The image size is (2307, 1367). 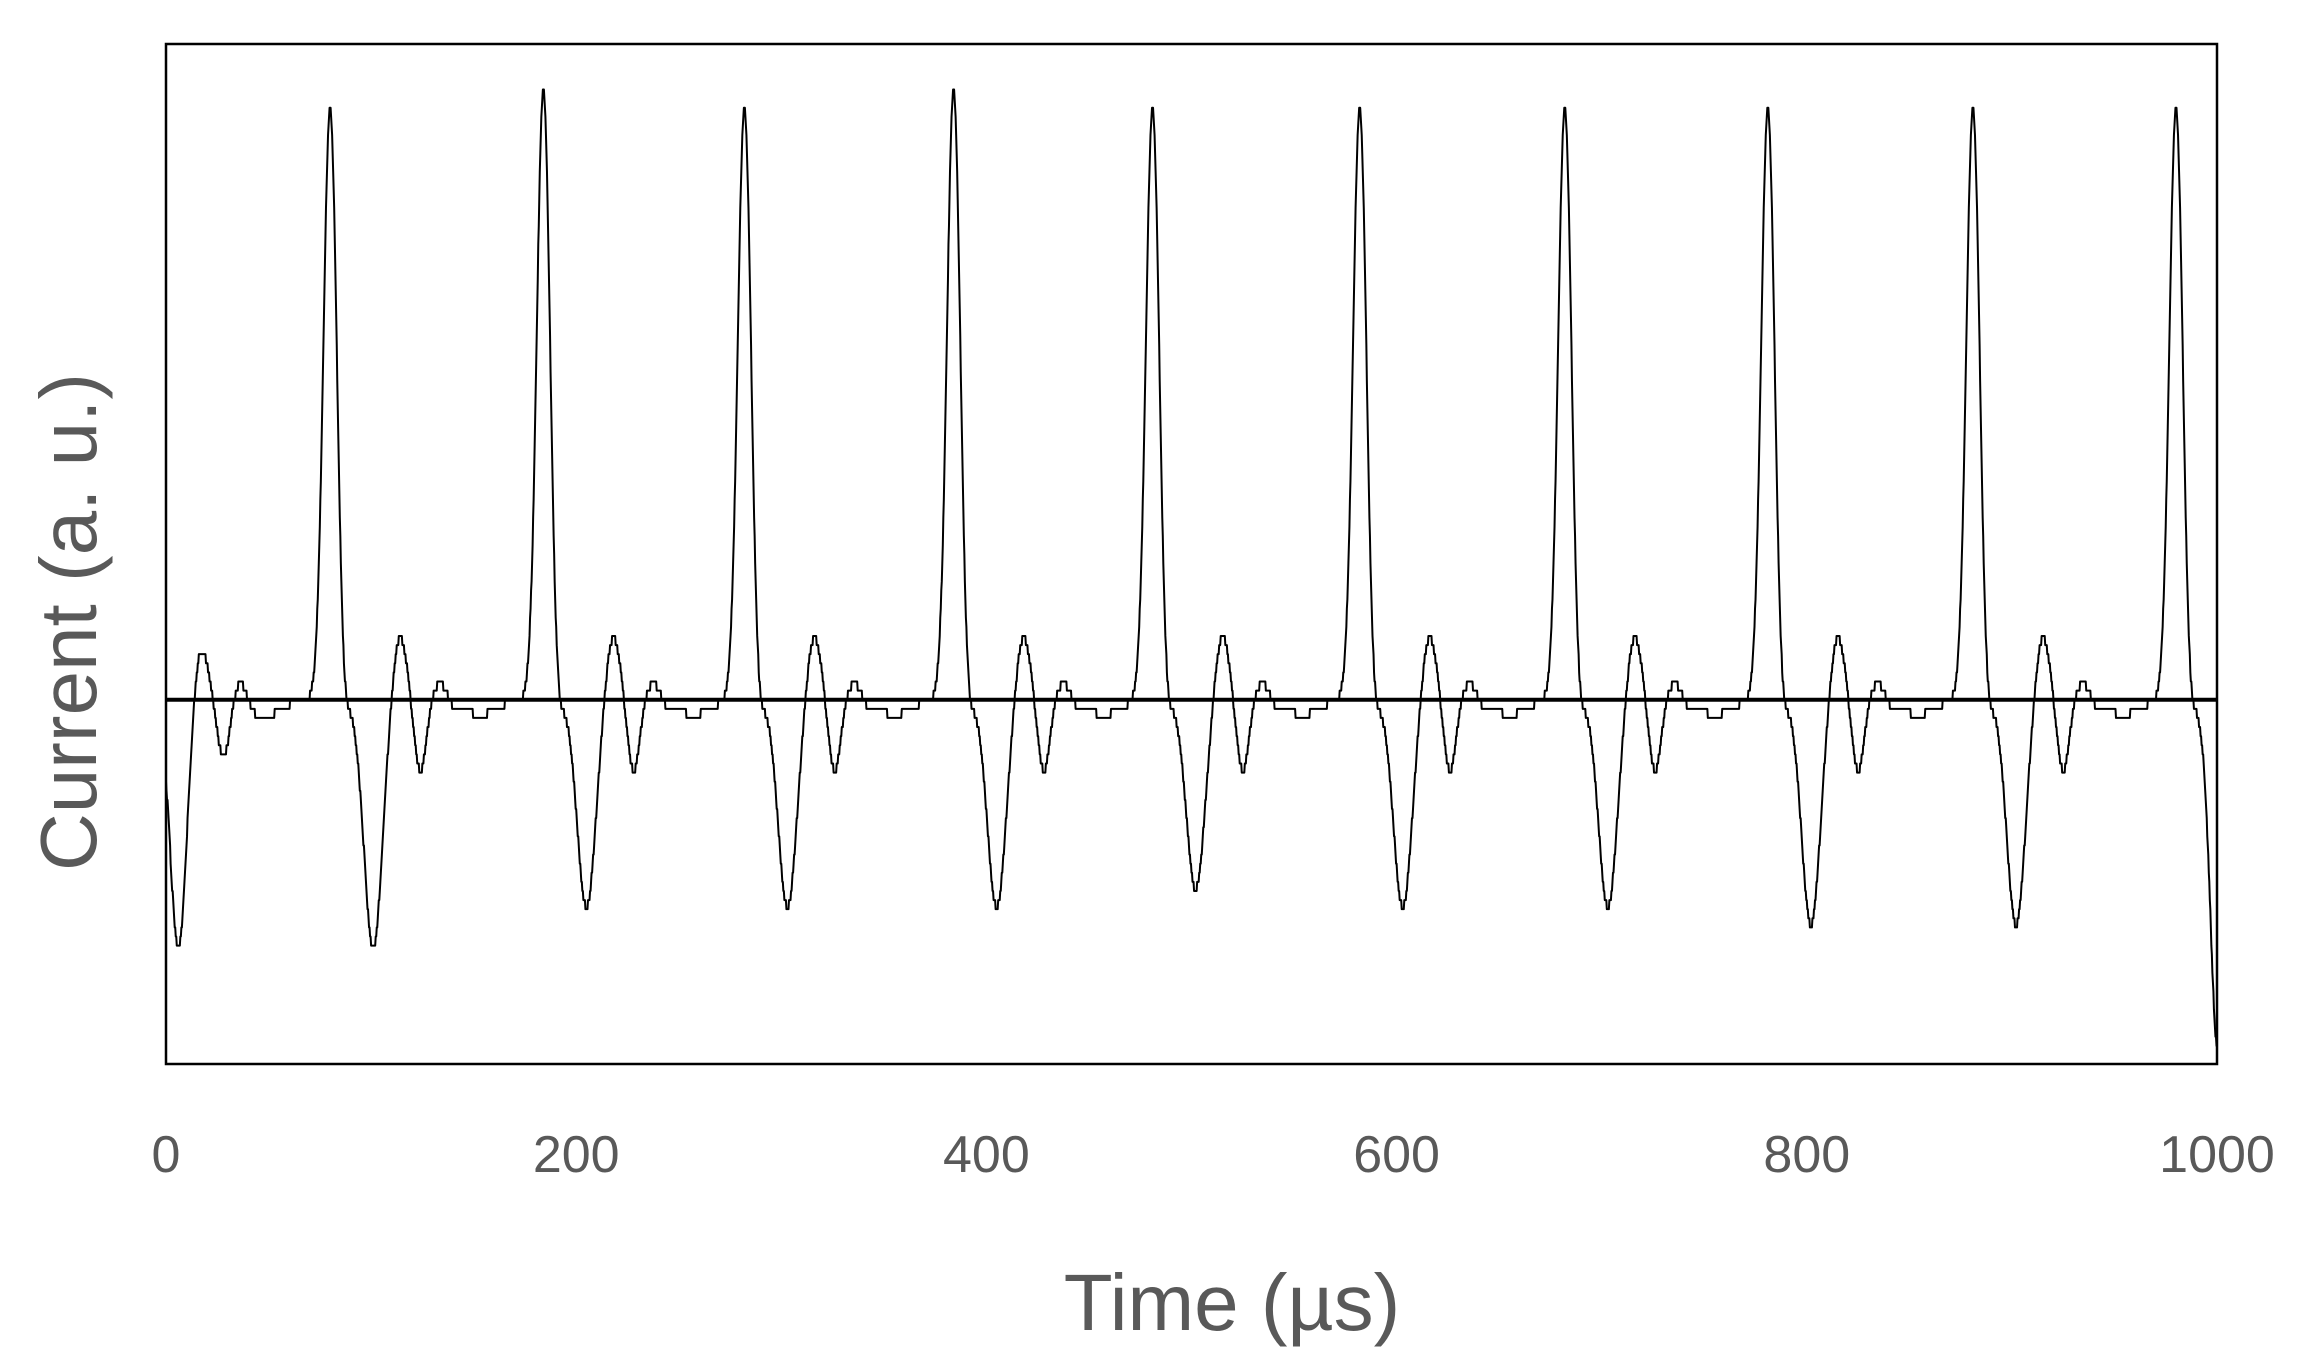 What do you see at coordinates (2217, 1155) in the screenshot?
I see `x-tick-label: 1000` at bounding box center [2217, 1155].